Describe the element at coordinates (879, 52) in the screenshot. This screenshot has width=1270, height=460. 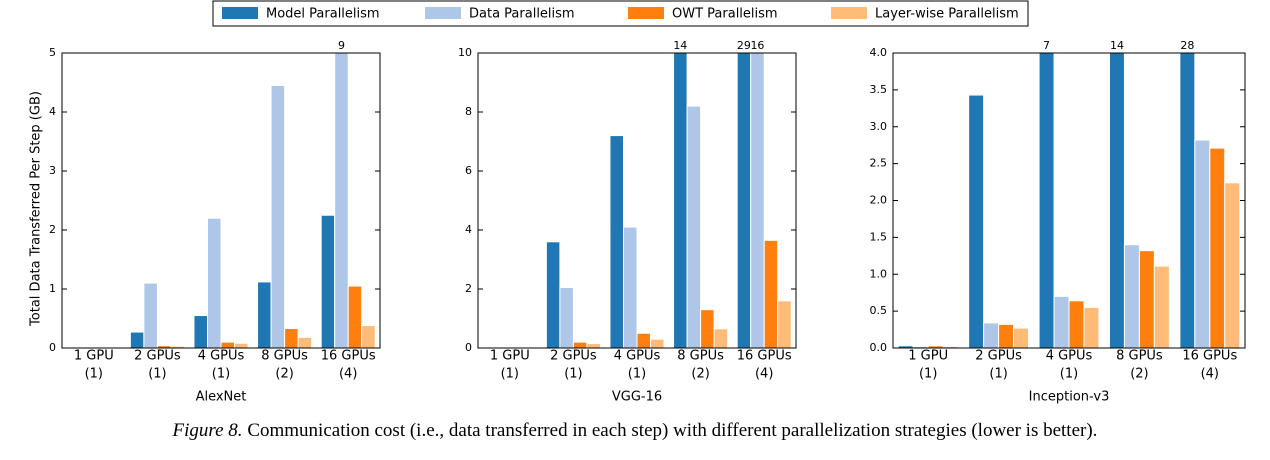
I see `y-tick-label: 4.0` at that location.